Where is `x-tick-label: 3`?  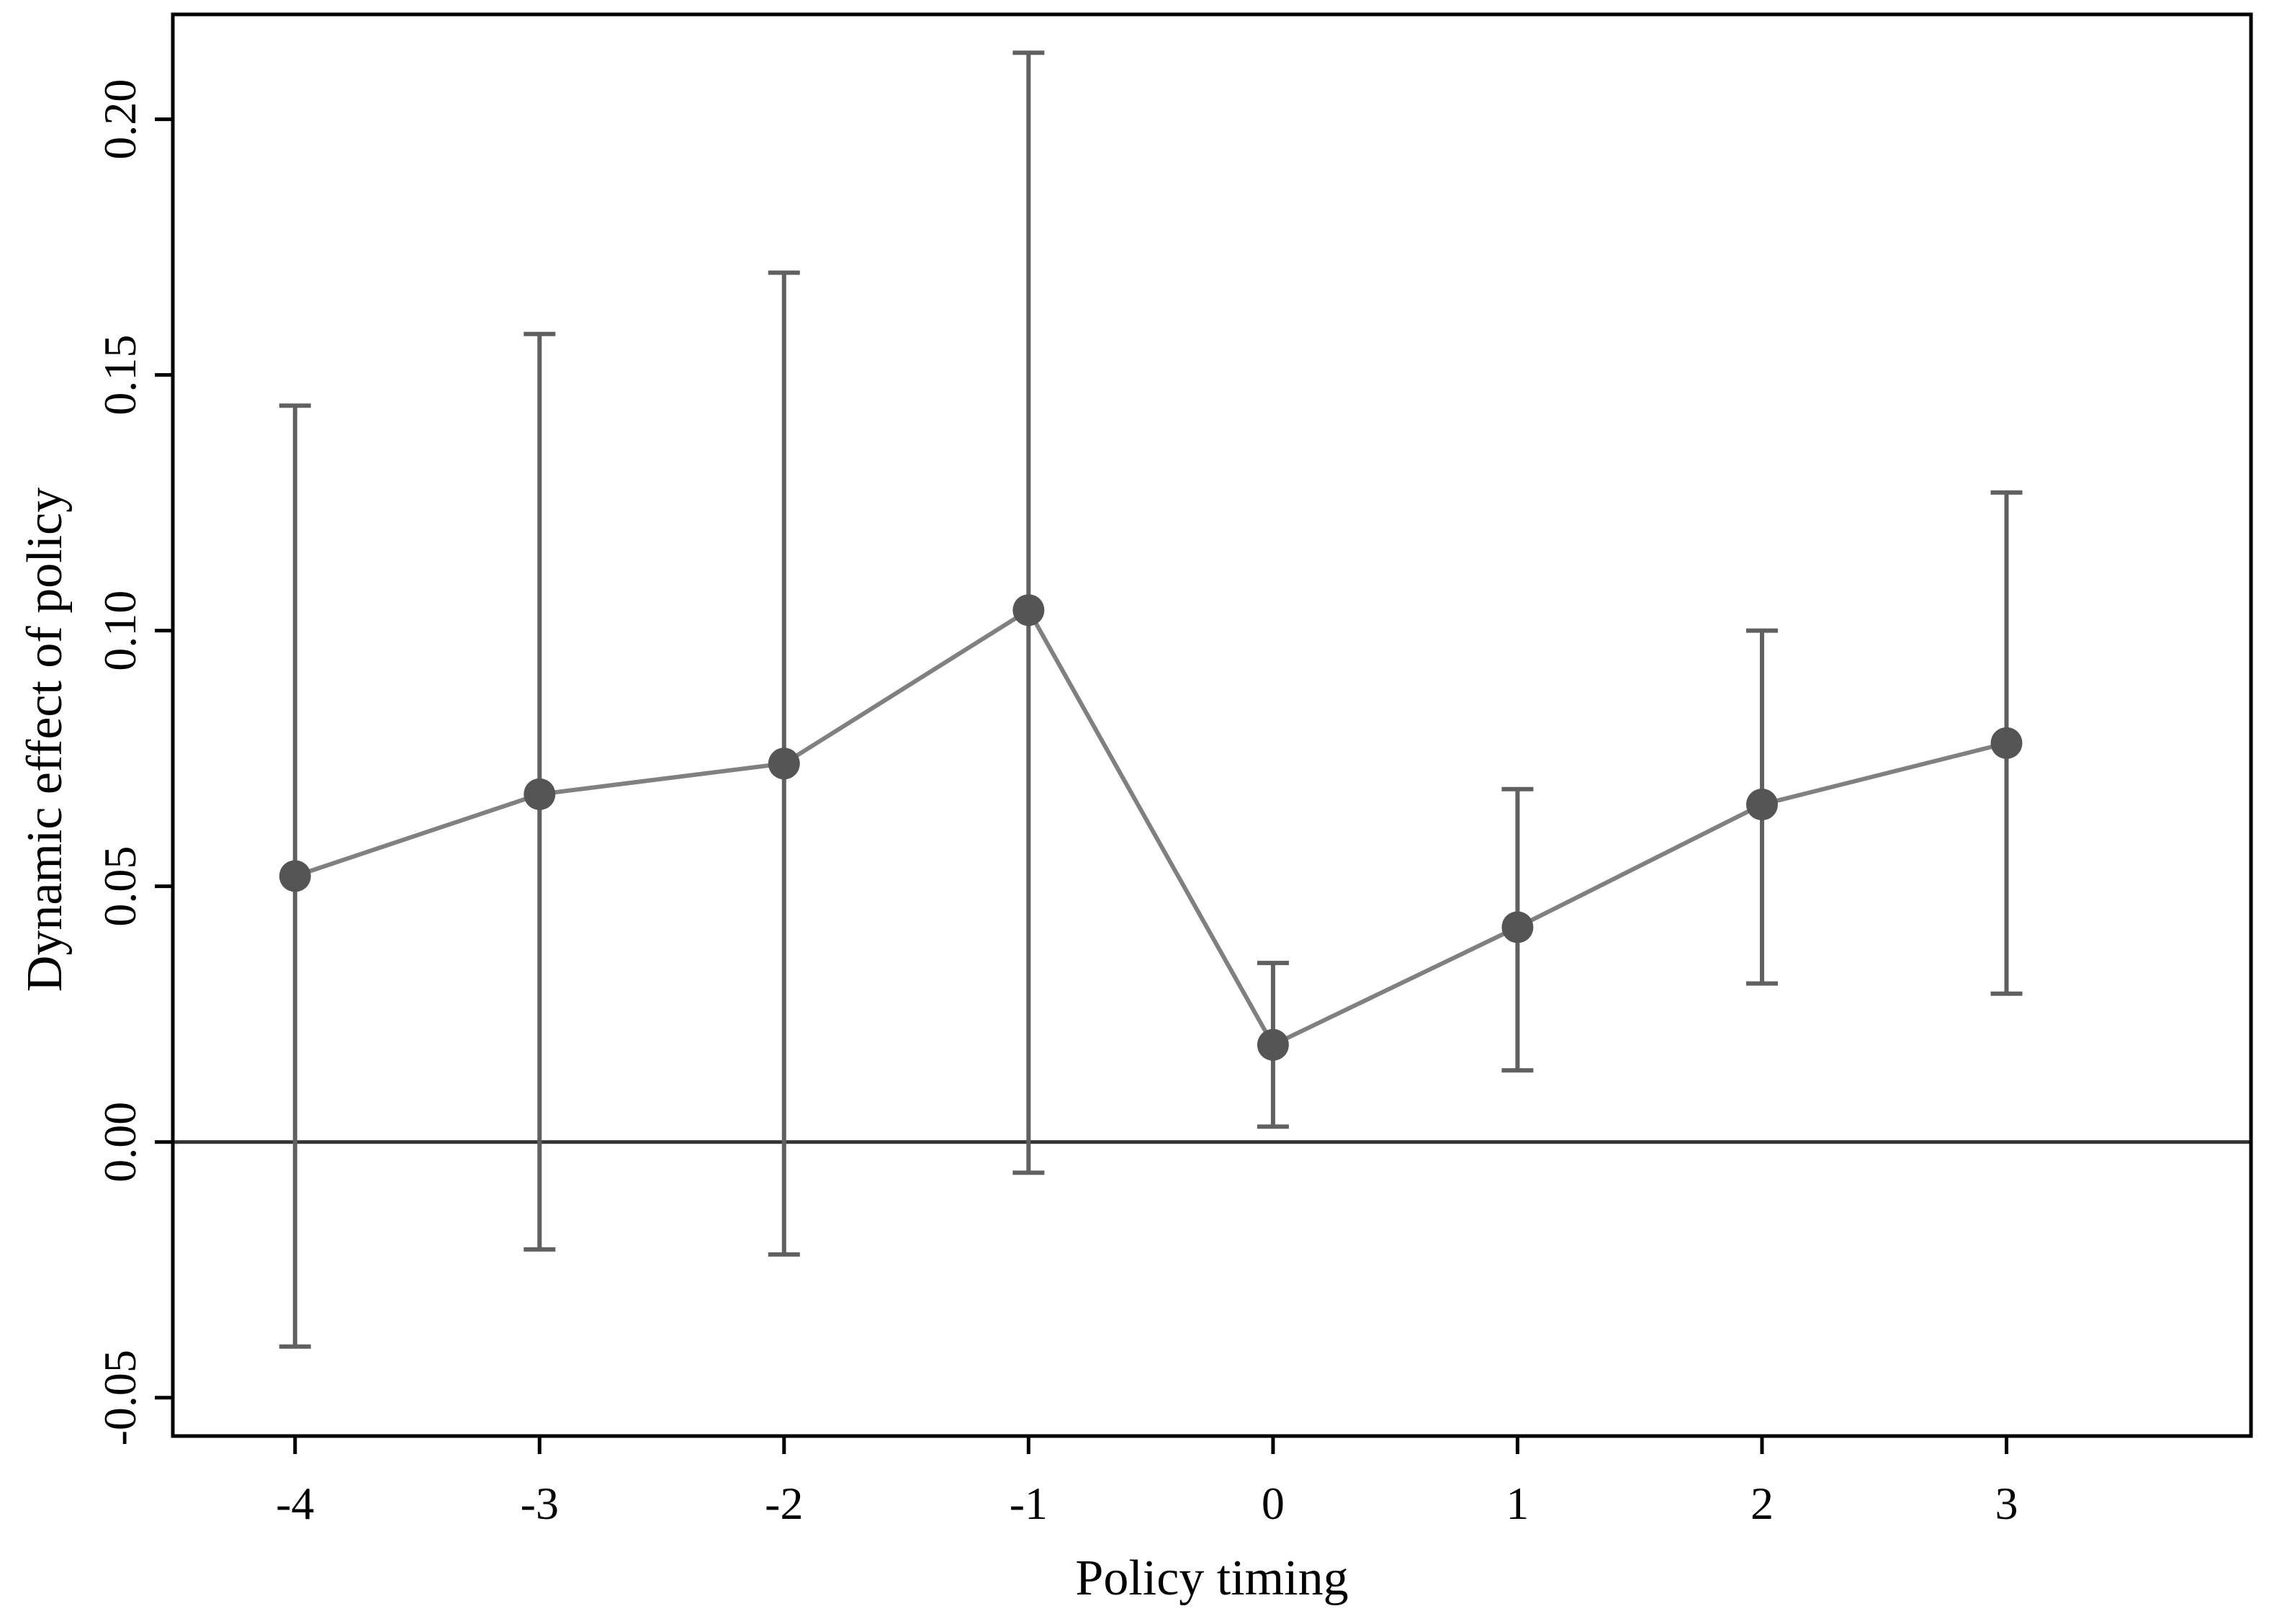 x-tick-label: 3 is located at coordinates (2006, 1503).